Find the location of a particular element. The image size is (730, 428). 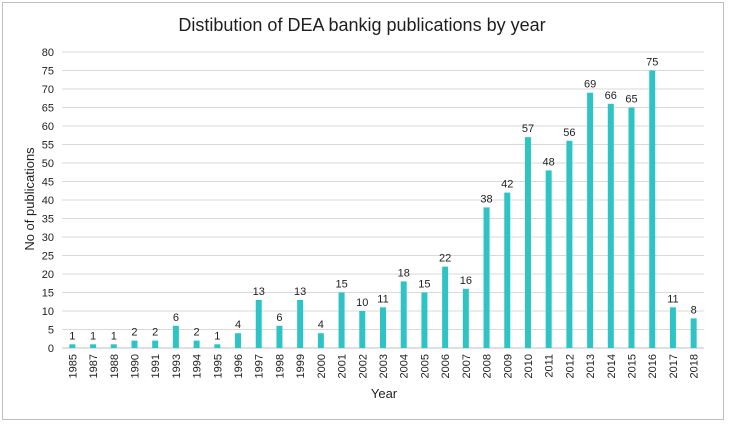

data-label: 10 is located at coordinates (362, 303).